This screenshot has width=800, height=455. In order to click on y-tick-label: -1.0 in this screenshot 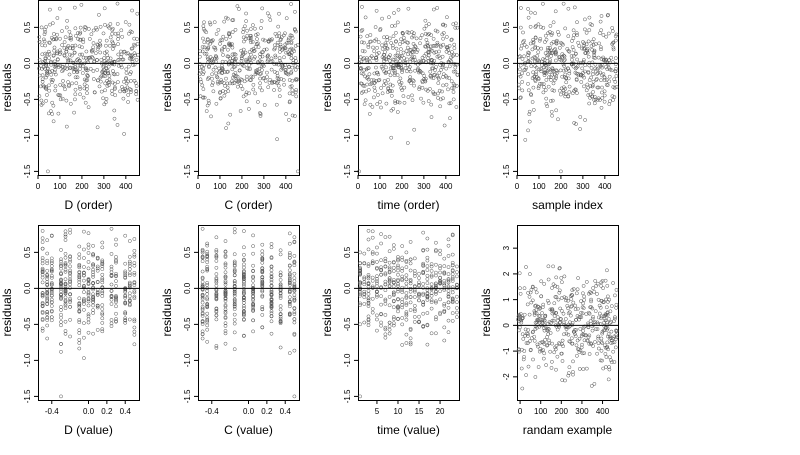, I will do `click(347, 135)`.